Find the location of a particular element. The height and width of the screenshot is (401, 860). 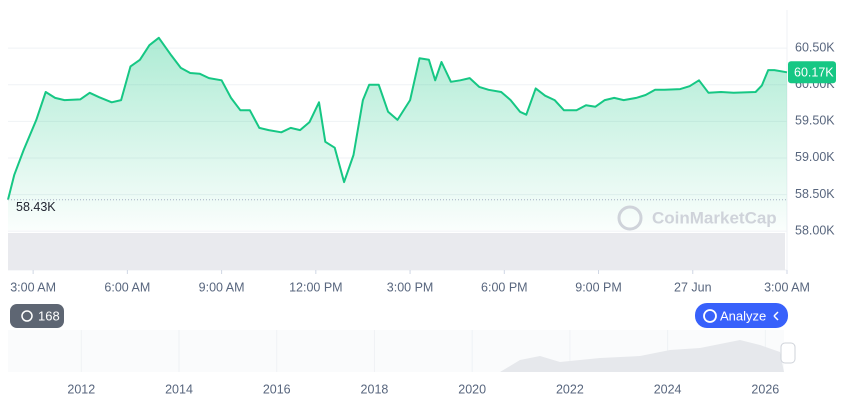

x-tick-label: 12:00 PM is located at coordinates (316, 287).